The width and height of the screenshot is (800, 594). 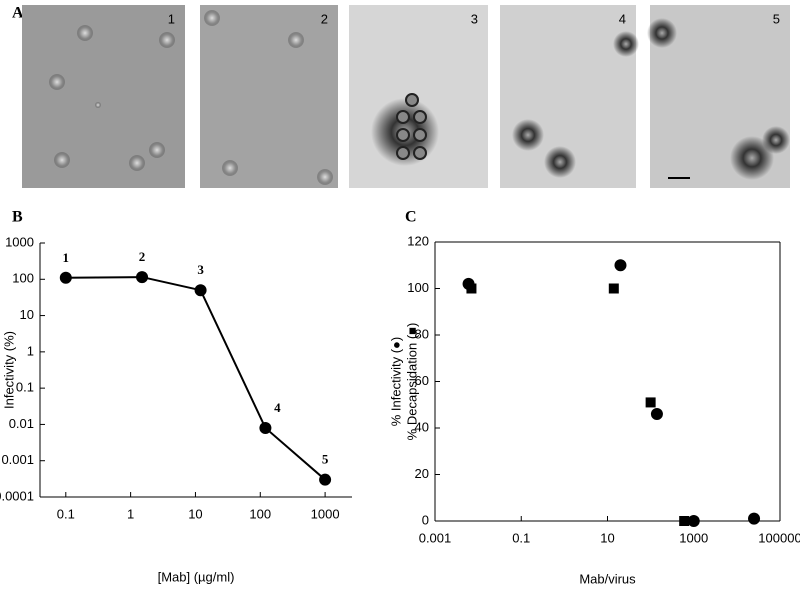 I want to click on y-tick-label: 80, so click(x=422, y=333).